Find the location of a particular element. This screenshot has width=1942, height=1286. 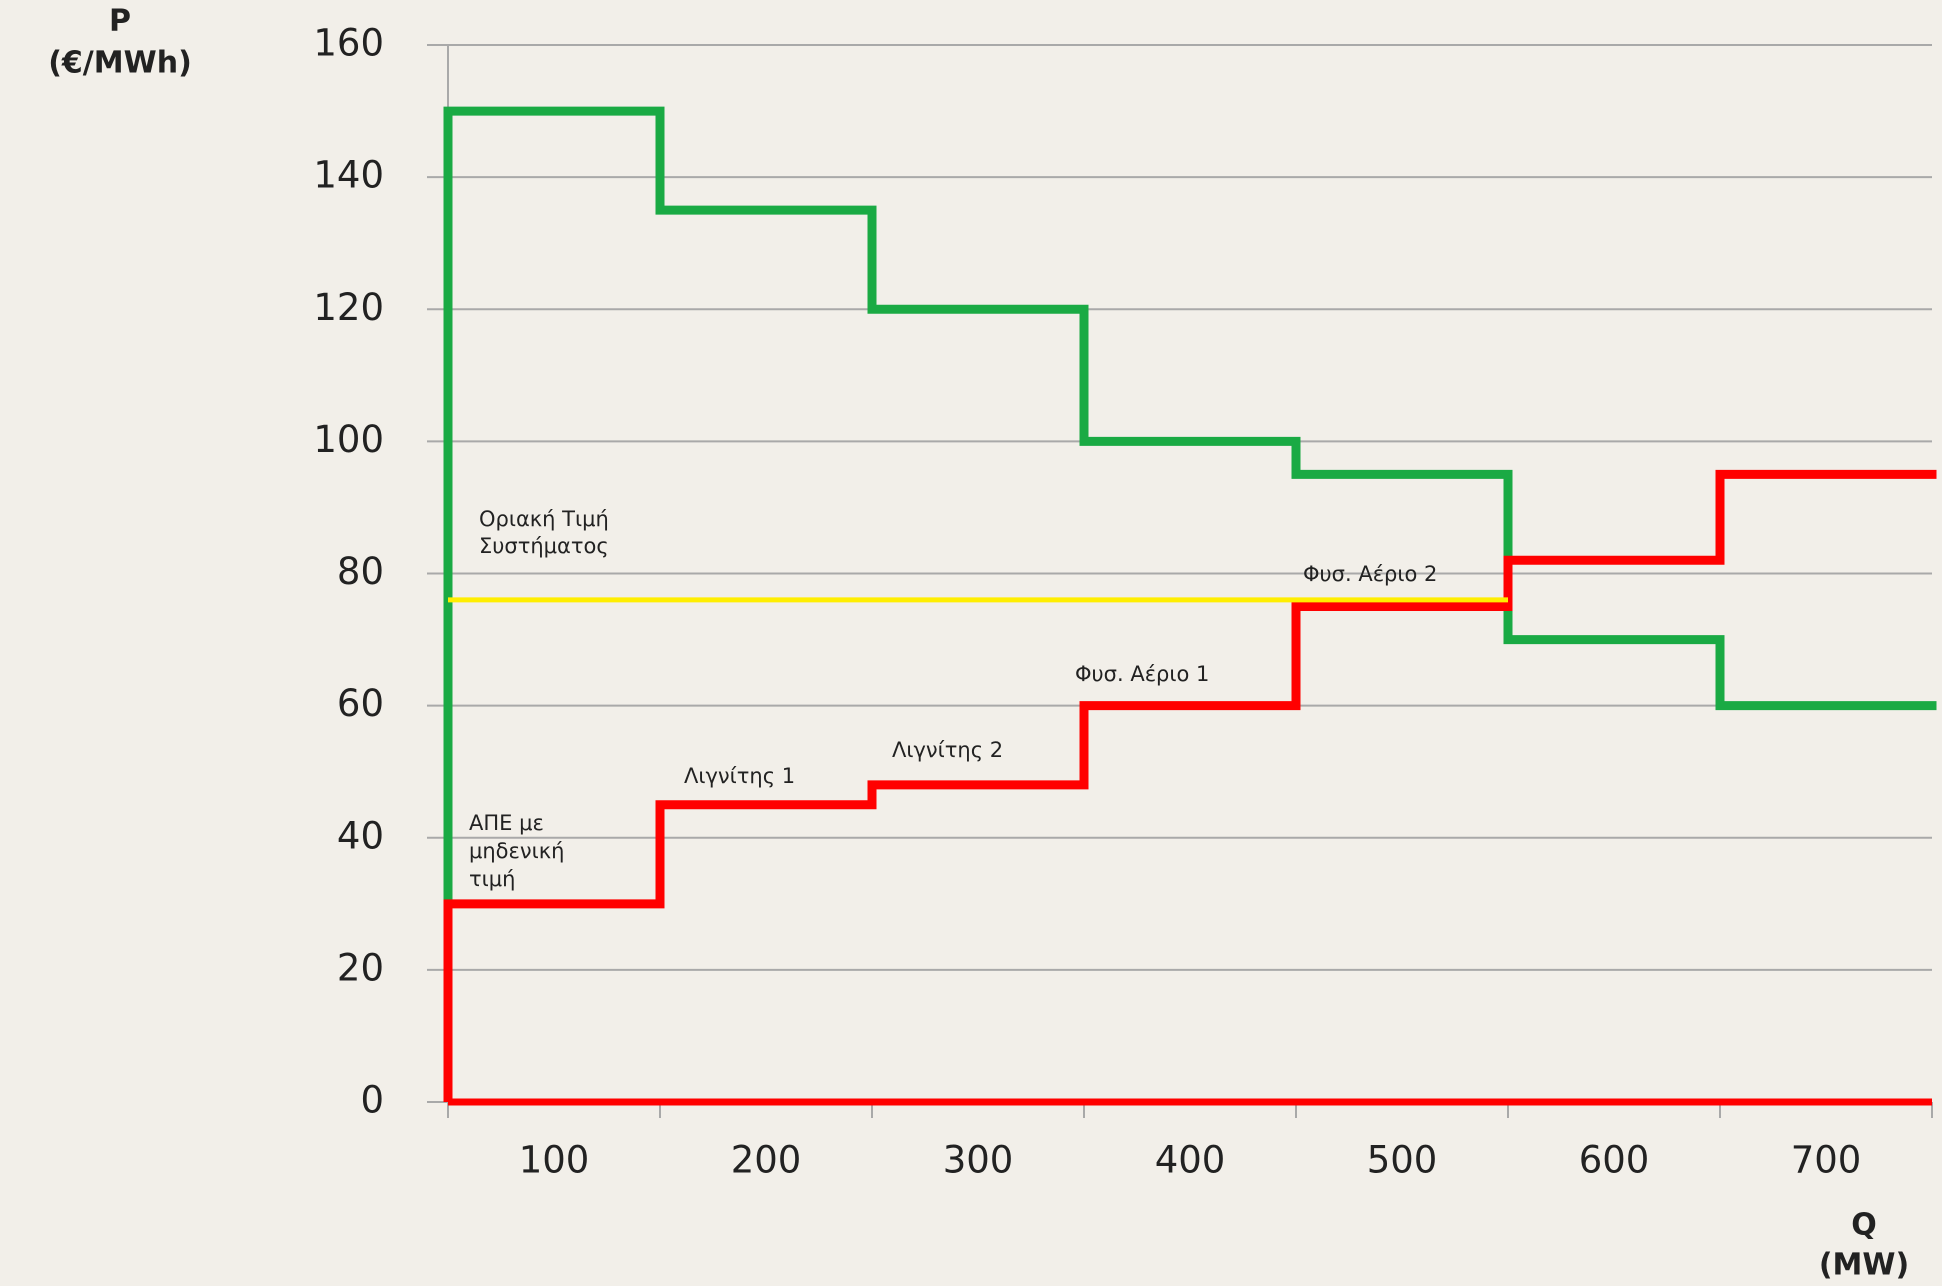

annotation: μηδενική is located at coordinates (516, 851).